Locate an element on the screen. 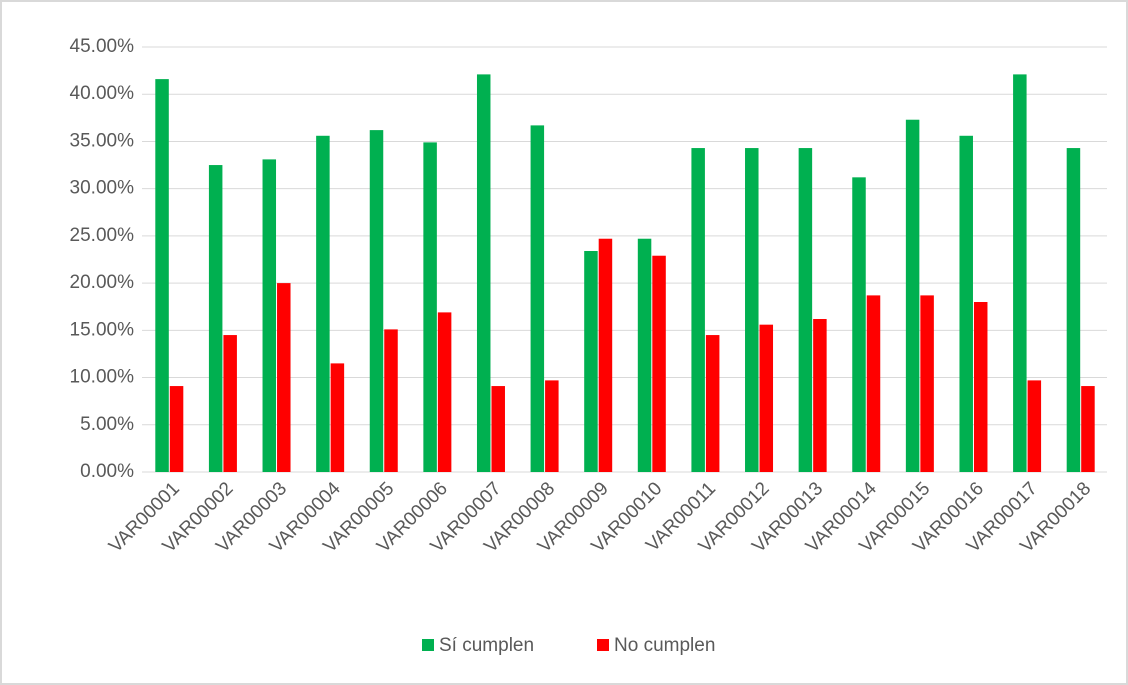  y-tick-label: 10.00% is located at coordinates (102, 377).